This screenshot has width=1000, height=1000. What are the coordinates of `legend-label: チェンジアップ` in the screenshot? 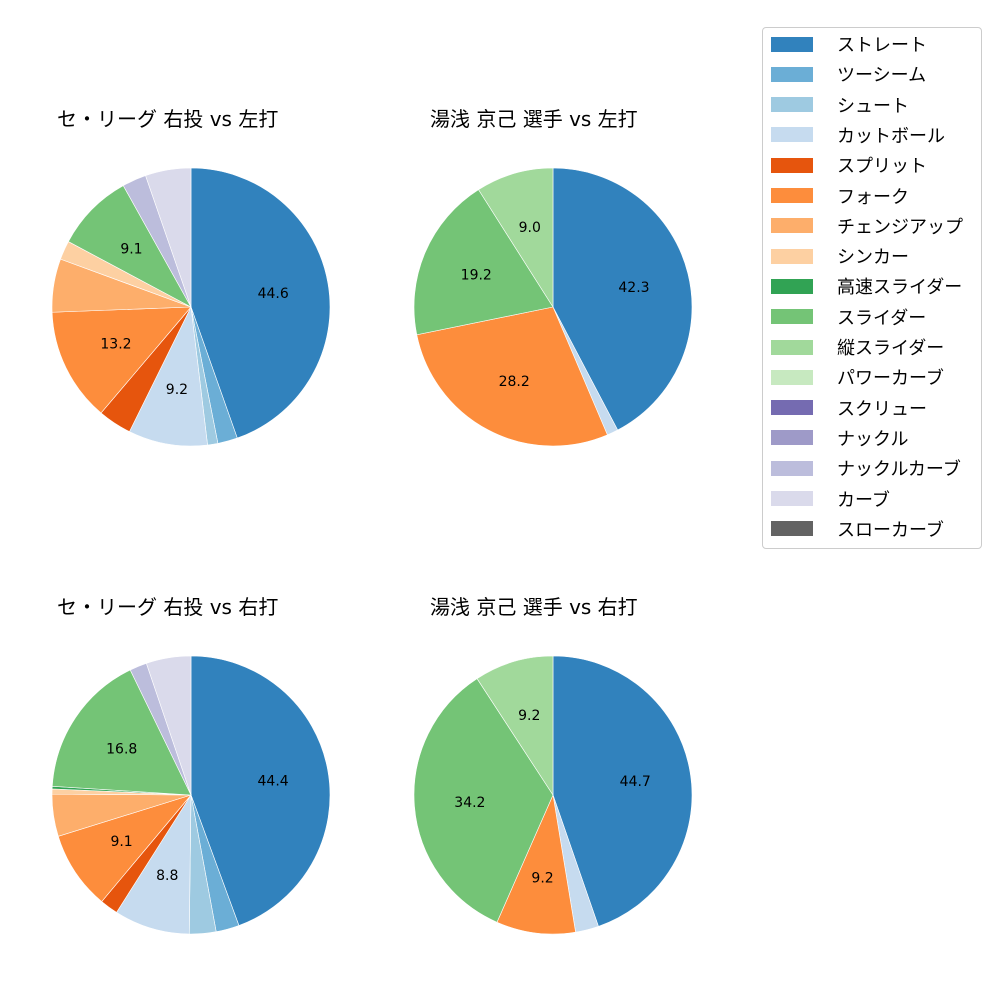 It's located at (900, 227).